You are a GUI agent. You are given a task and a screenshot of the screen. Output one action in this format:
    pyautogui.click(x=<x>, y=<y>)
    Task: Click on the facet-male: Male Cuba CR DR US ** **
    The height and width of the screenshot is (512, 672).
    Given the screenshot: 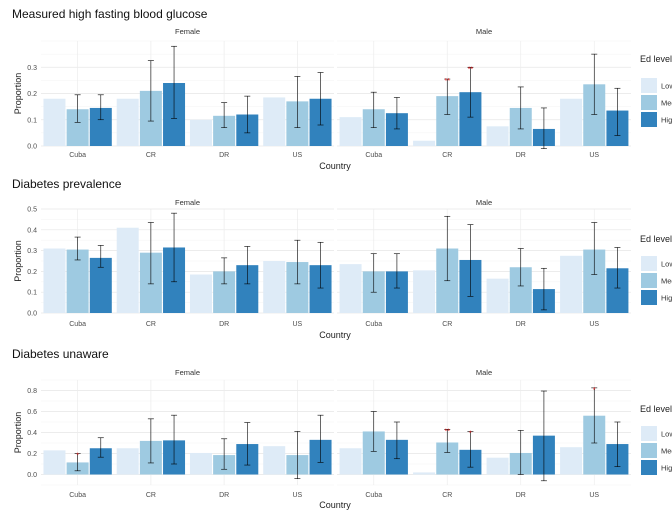 What is the action you would take?
    pyautogui.click(x=484, y=93)
    